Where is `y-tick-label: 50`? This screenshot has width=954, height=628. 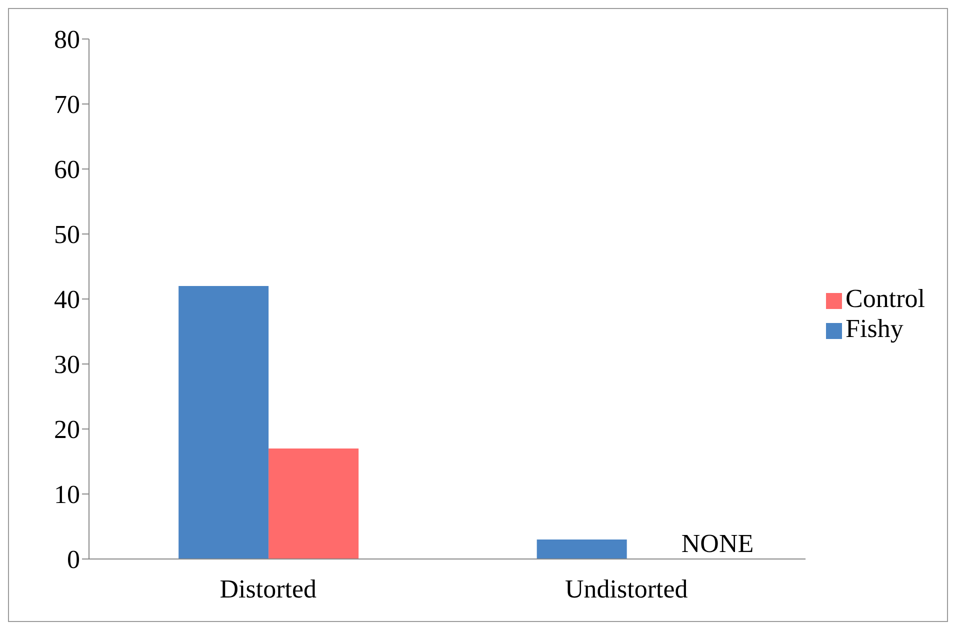
y-tick-label: 50 is located at coordinates (67, 235).